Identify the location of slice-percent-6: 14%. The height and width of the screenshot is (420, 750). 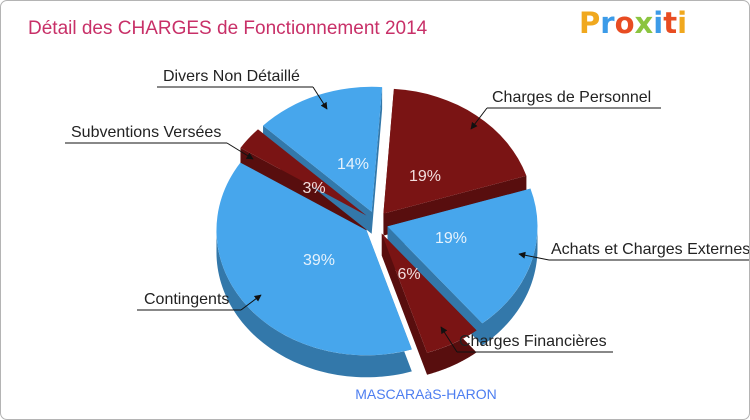
(353, 164).